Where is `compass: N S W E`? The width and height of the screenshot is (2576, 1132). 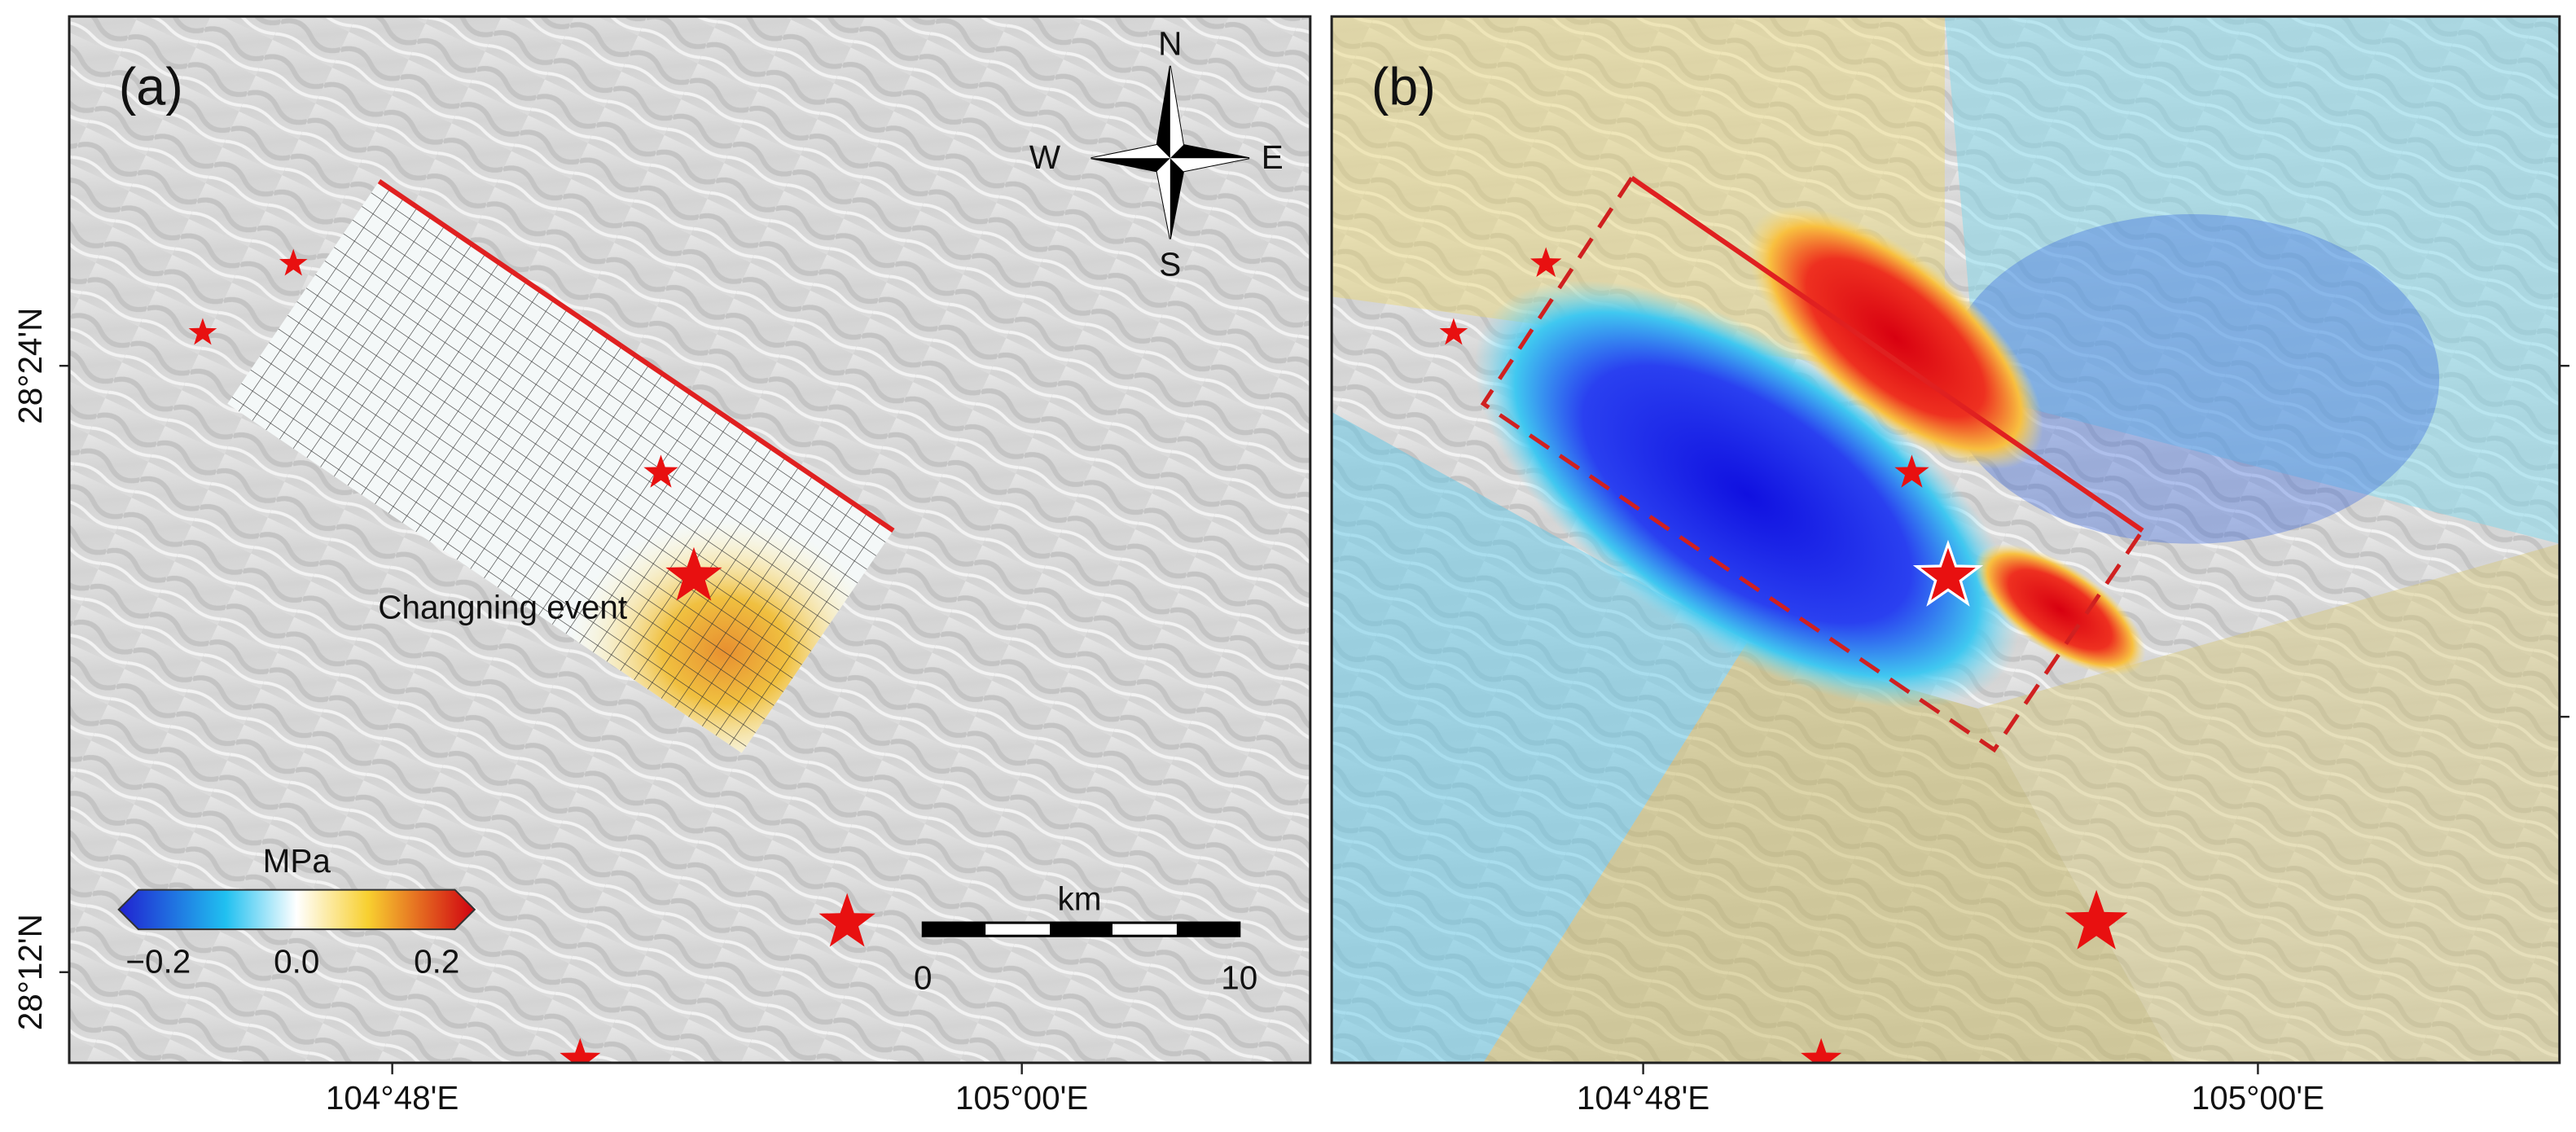 compass: N S W E is located at coordinates (1156, 153).